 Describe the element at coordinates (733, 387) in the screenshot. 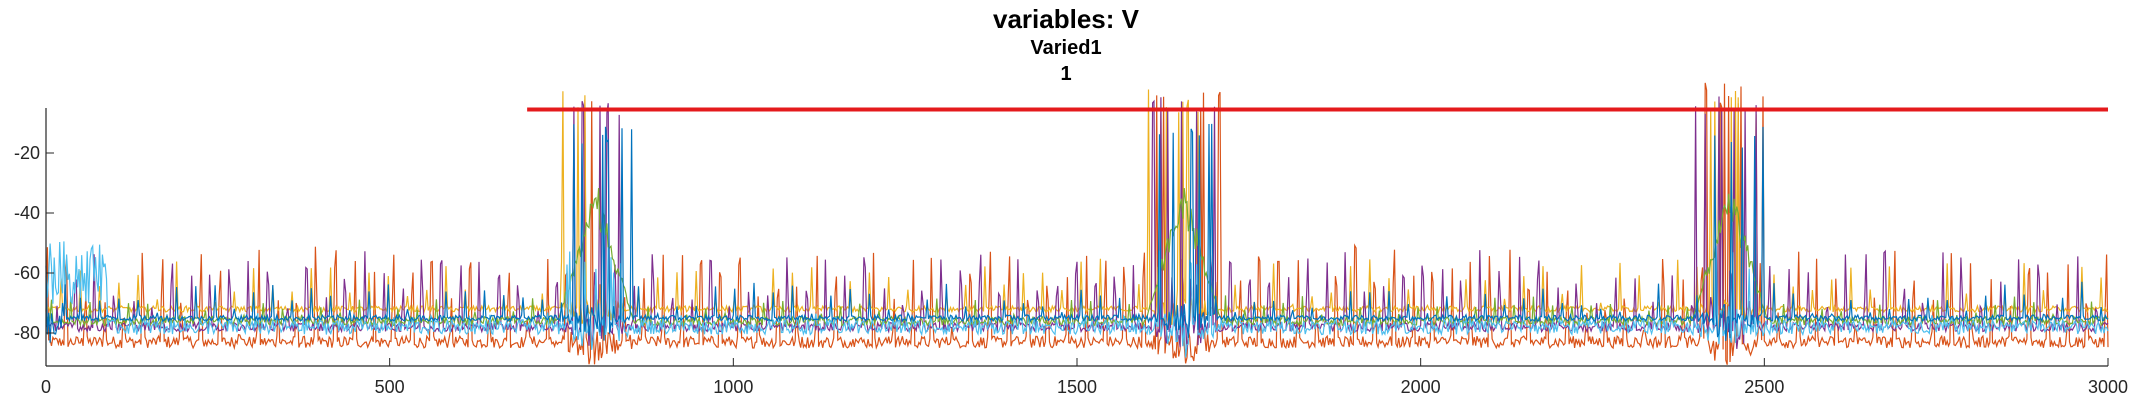

I see `x-tick-label: 1000` at that location.